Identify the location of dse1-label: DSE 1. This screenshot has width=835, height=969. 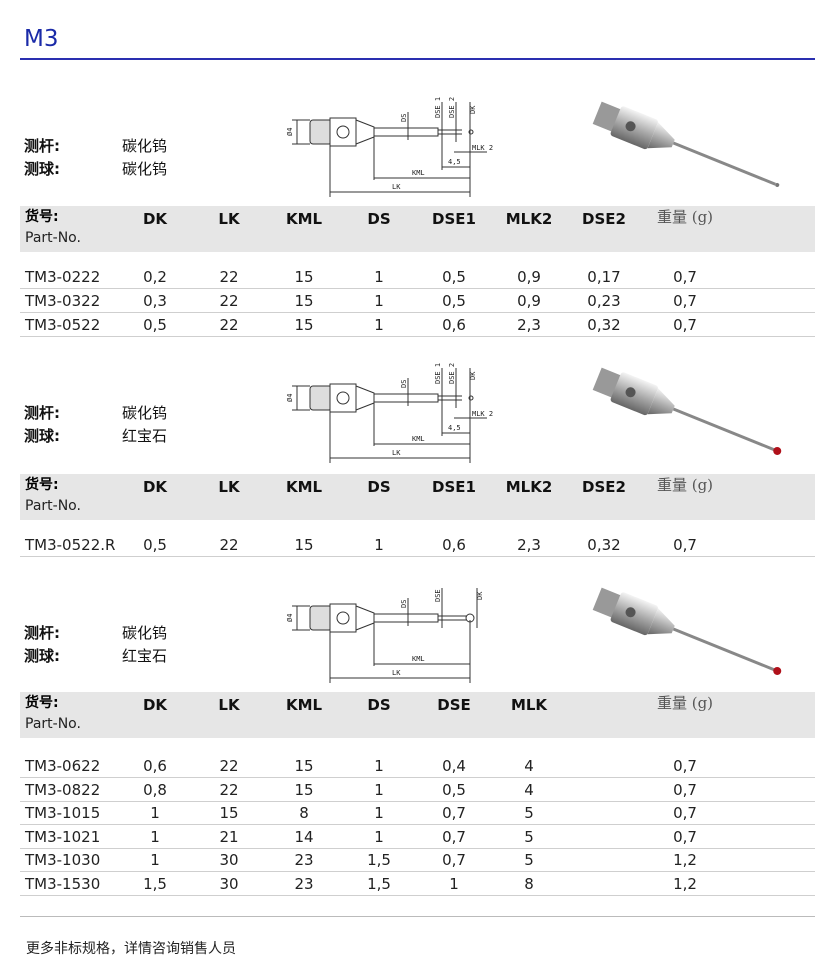
(438, 373).